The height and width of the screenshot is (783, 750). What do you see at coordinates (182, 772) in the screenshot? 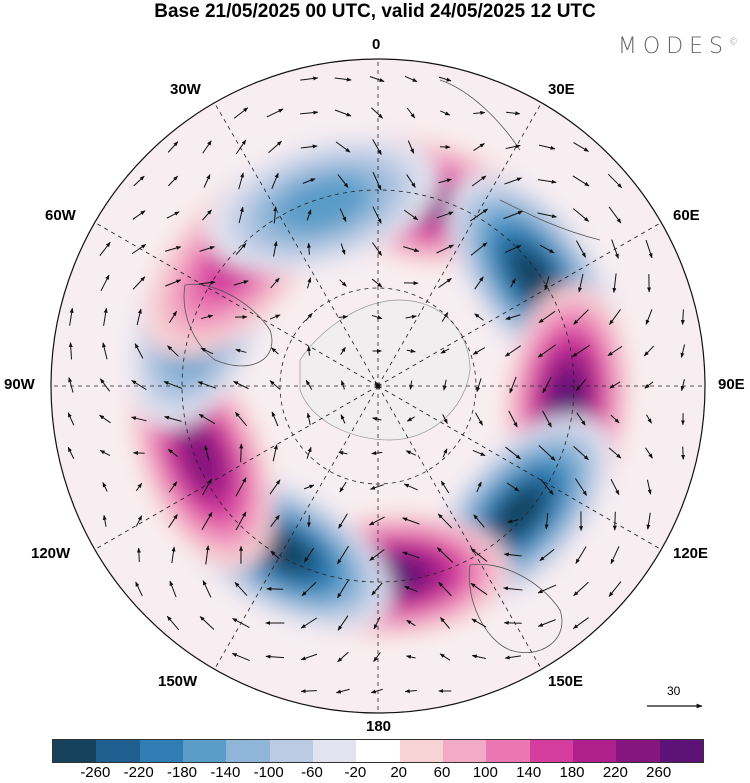
I see `colorbar-tick-label: -180` at bounding box center [182, 772].